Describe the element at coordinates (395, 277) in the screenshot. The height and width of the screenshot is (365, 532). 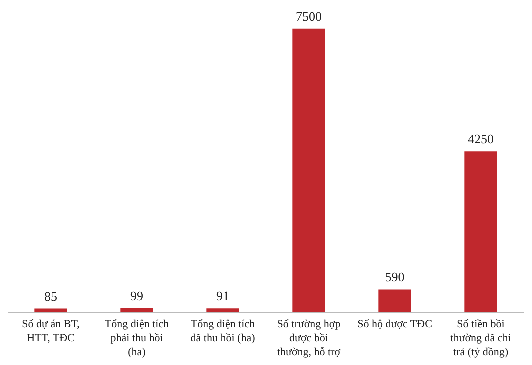
I see `data-label: 590` at that location.